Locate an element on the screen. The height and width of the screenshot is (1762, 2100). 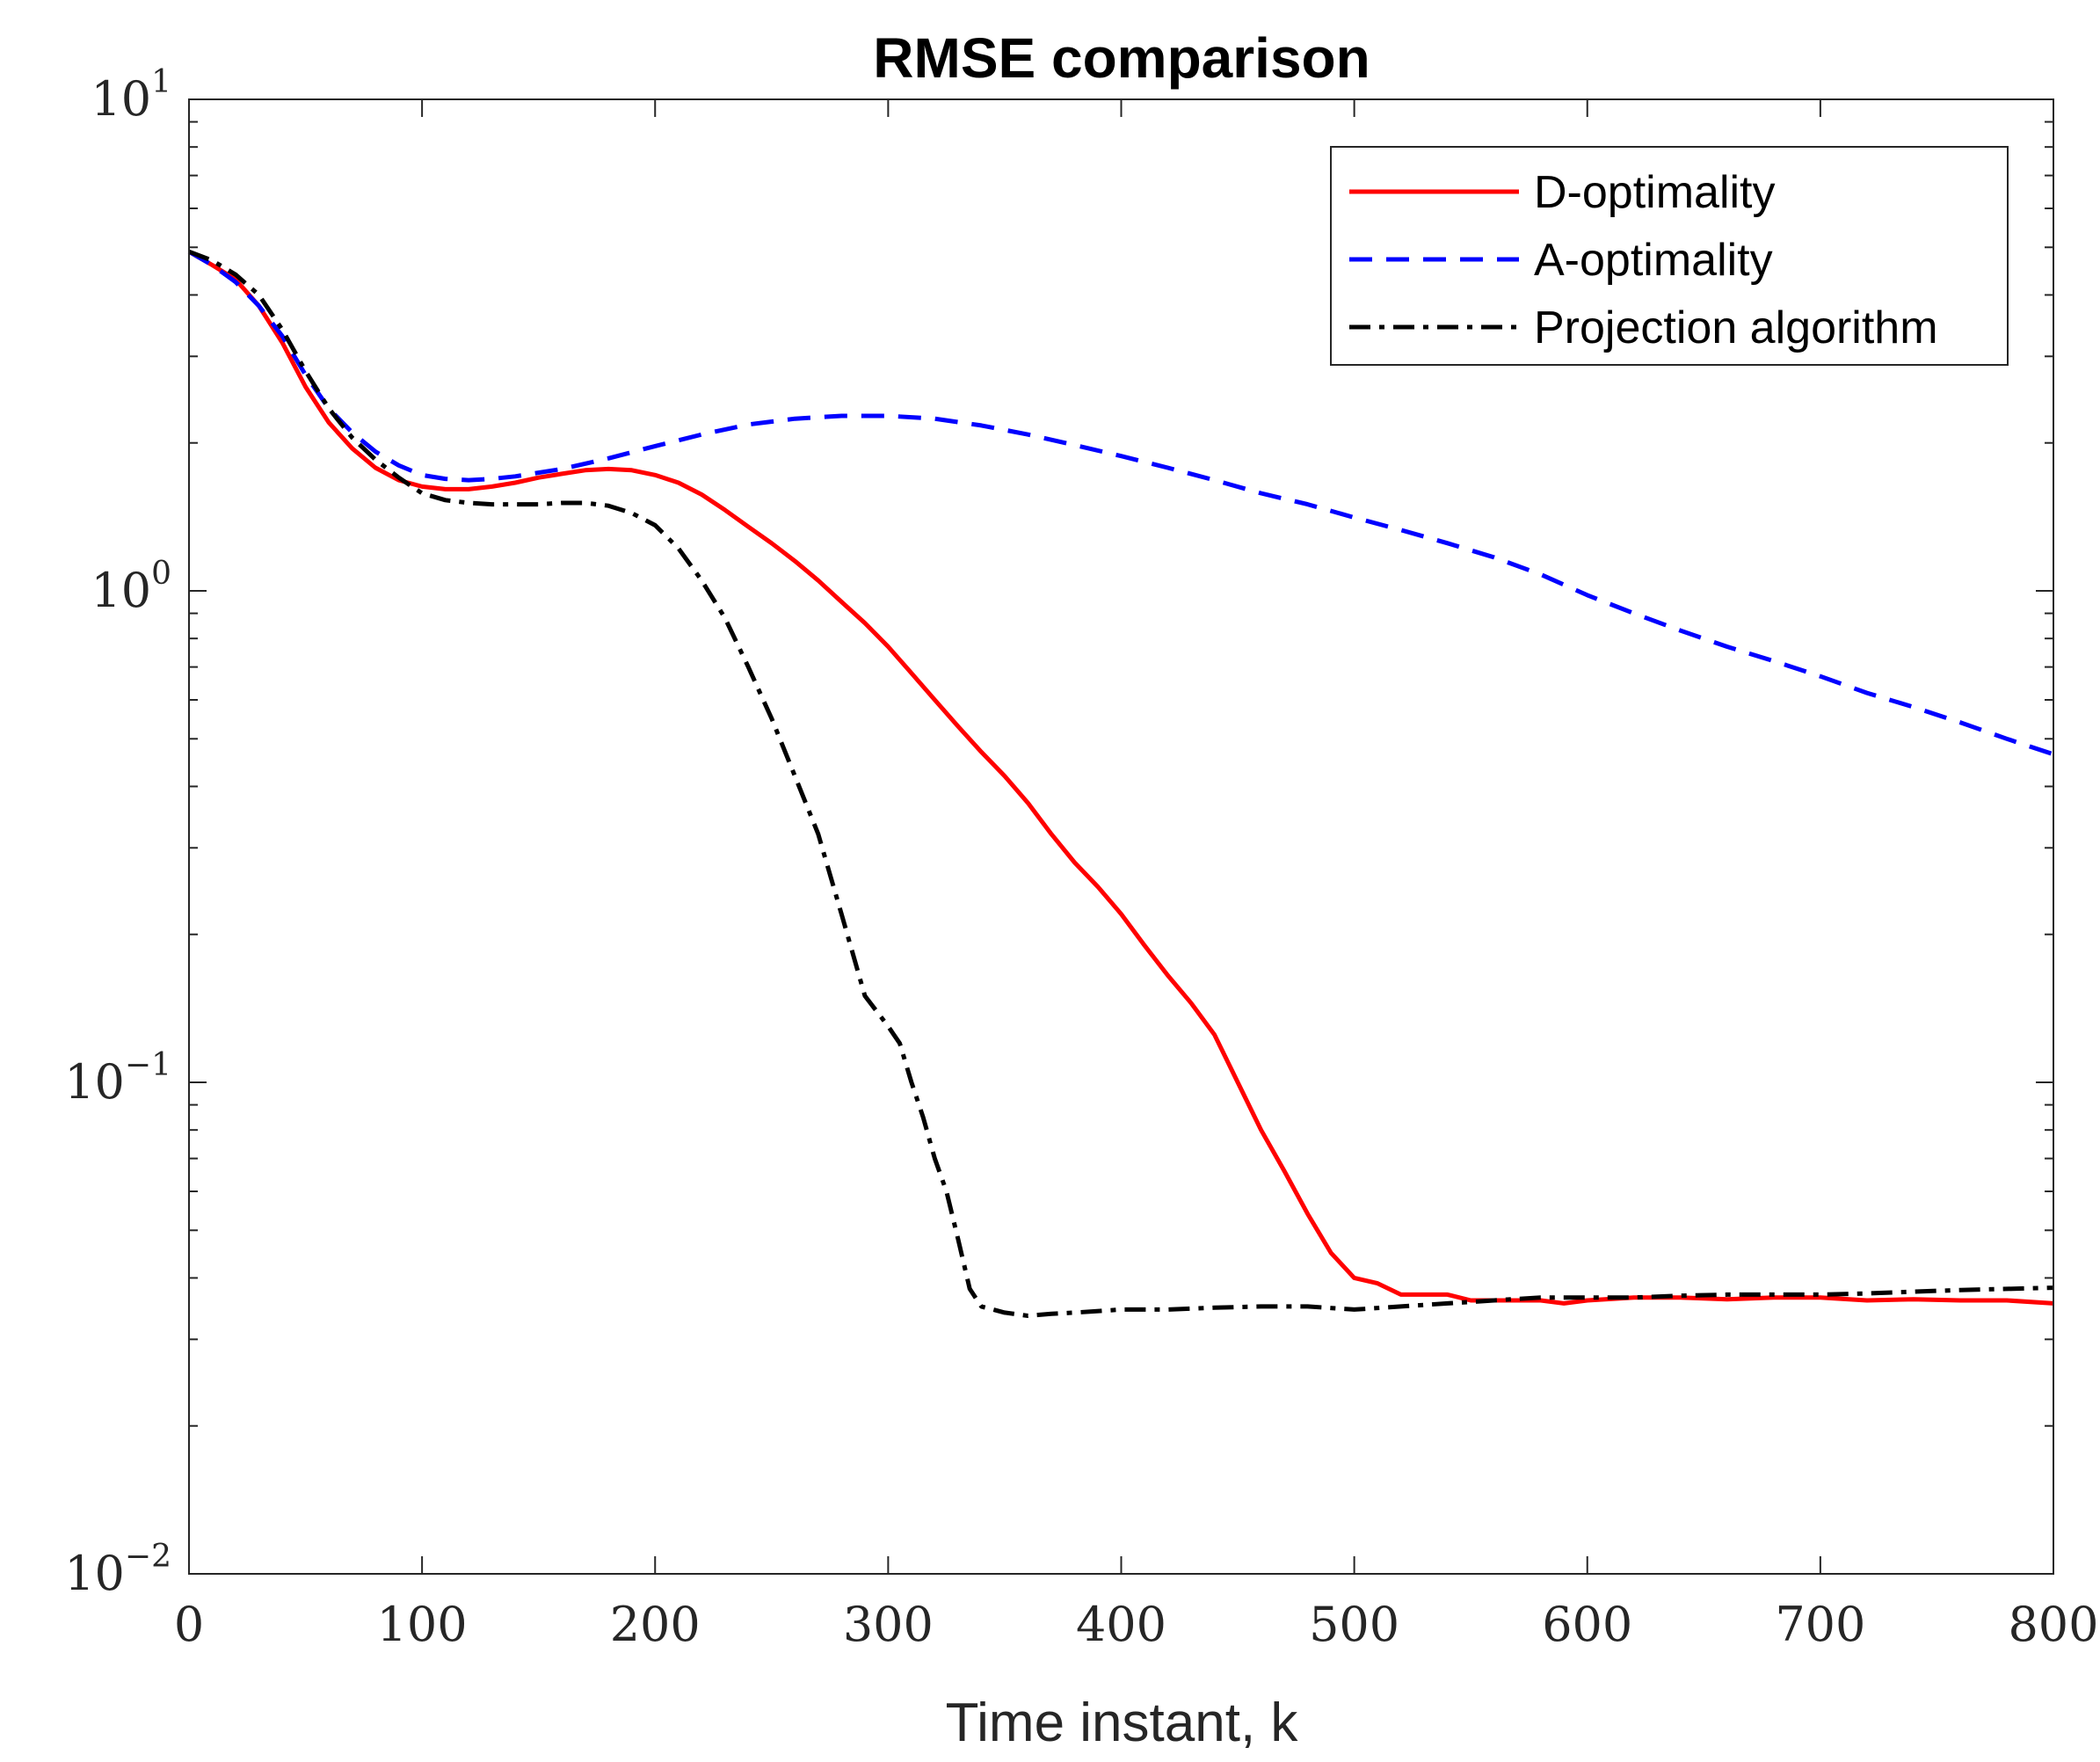
legend-label: D-optimality is located at coordinates (1655, 192).